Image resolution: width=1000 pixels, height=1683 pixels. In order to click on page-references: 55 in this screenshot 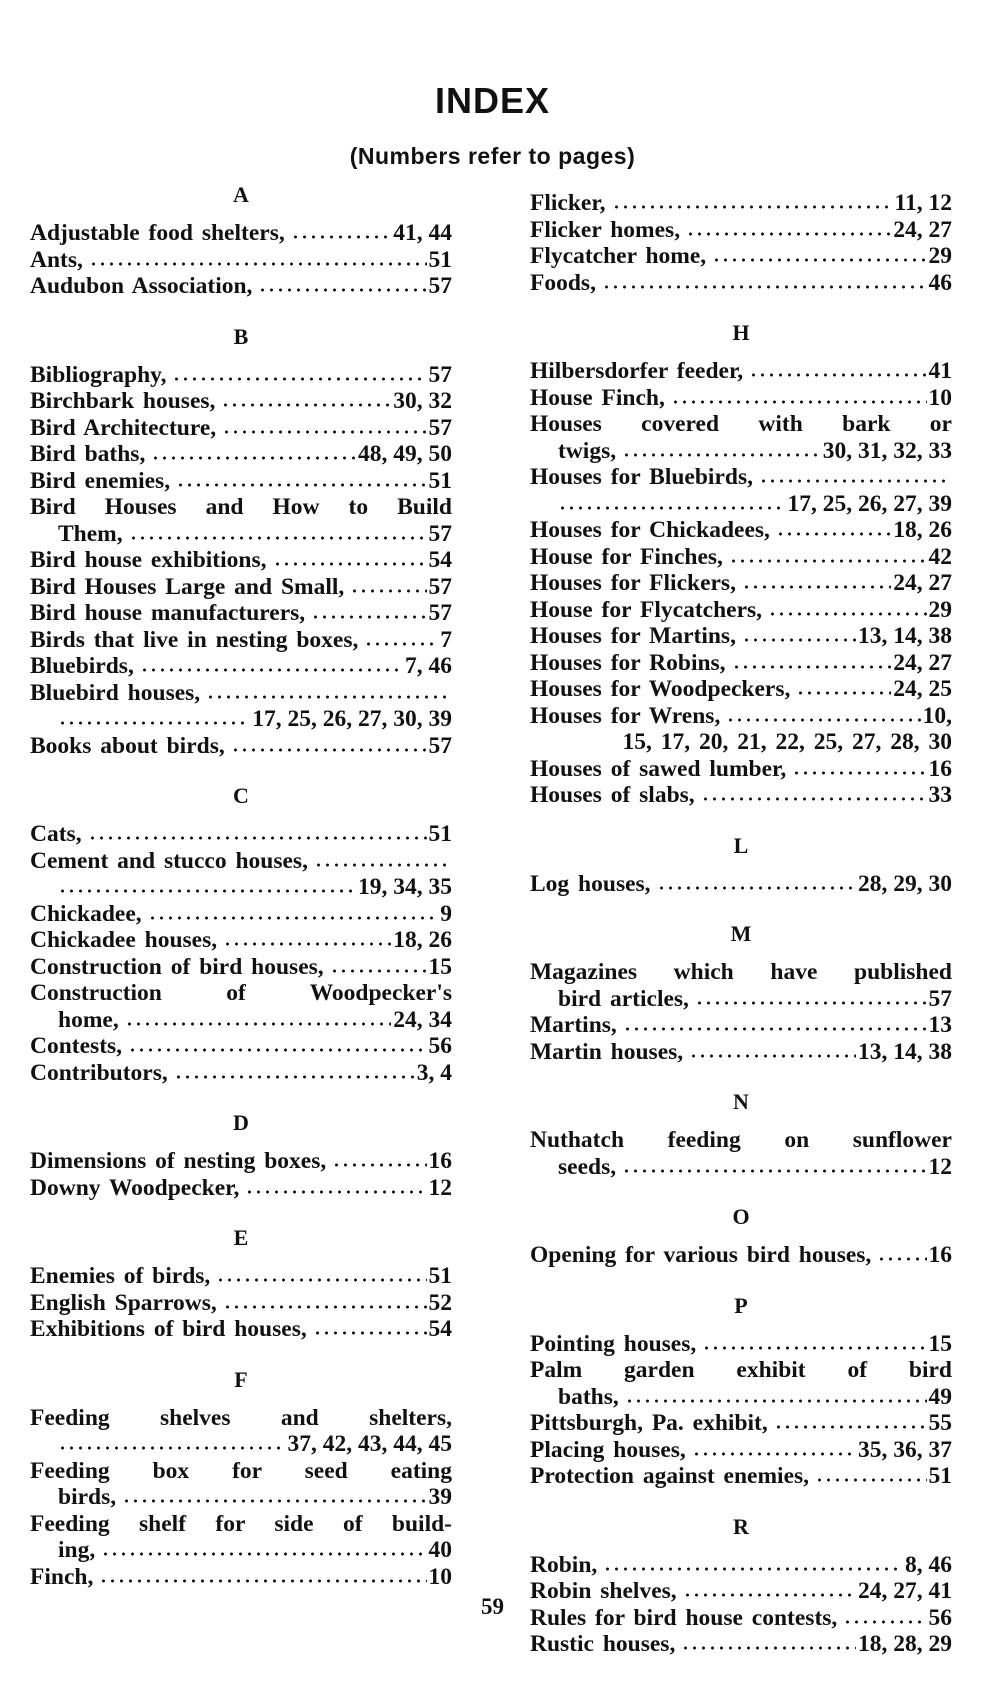, I will do `click(940, 1423)`.